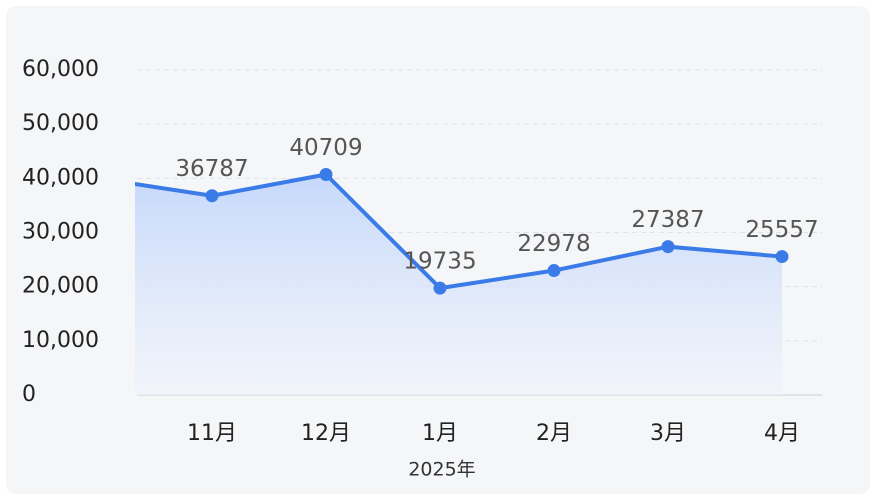  I want to click on x-tick-label: 4月, so click(782, 433).